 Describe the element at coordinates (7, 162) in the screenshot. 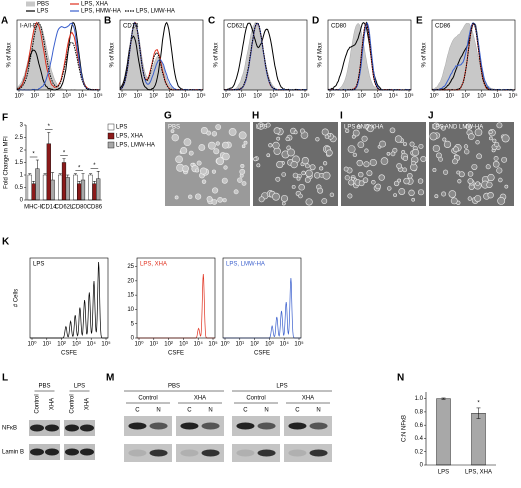

I see `y-axis-label: Fold Change in MFI` at that location.